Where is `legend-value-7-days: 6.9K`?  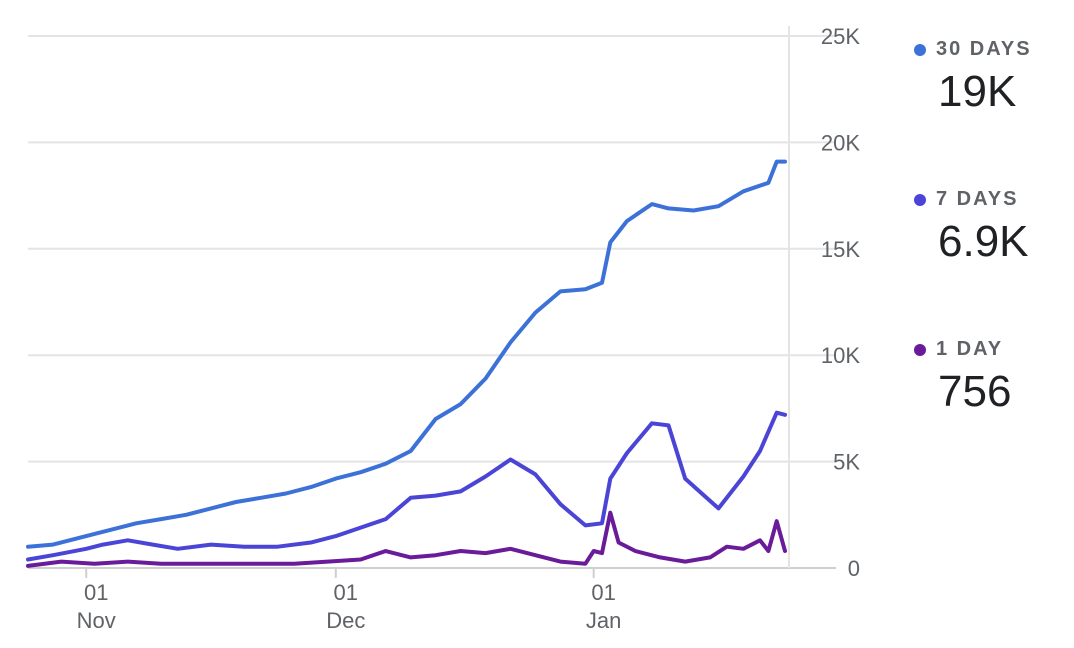
legend-value-7-days: 6.9K is located at coordinates (983, 241).